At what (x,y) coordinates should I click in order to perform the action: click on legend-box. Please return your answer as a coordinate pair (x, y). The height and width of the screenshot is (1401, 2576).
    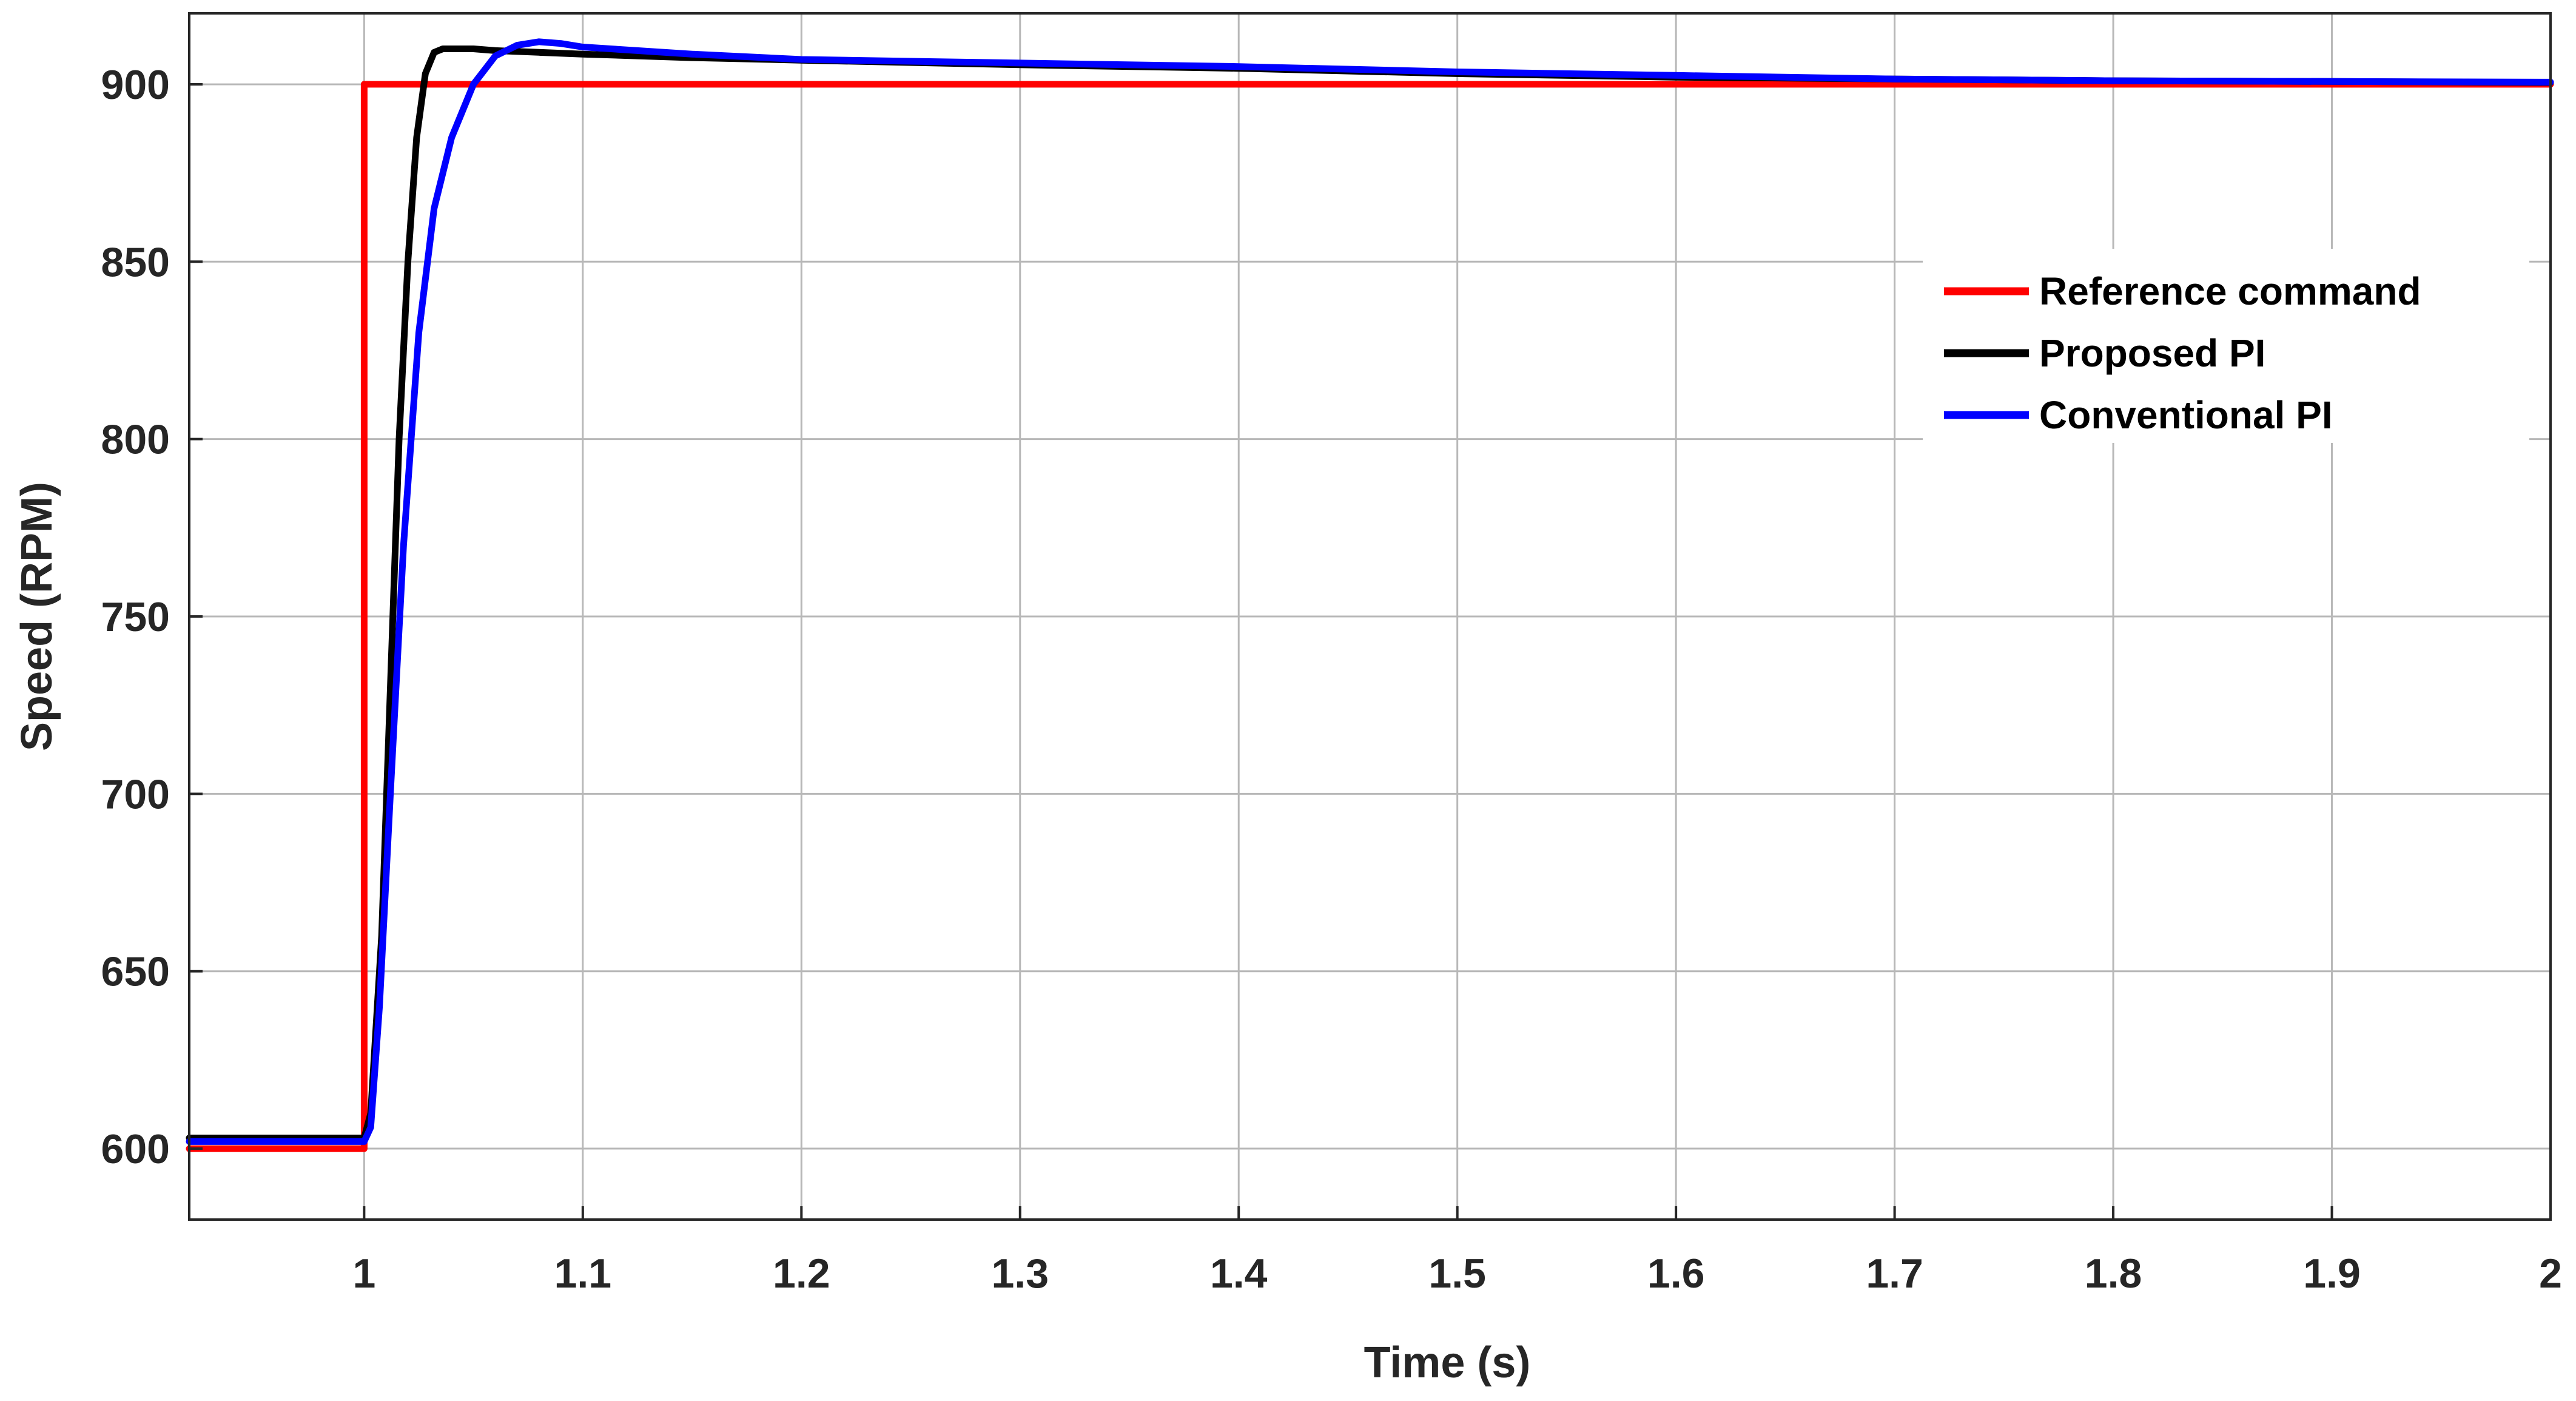
    Looking at the image, I should click on (2226, 346).